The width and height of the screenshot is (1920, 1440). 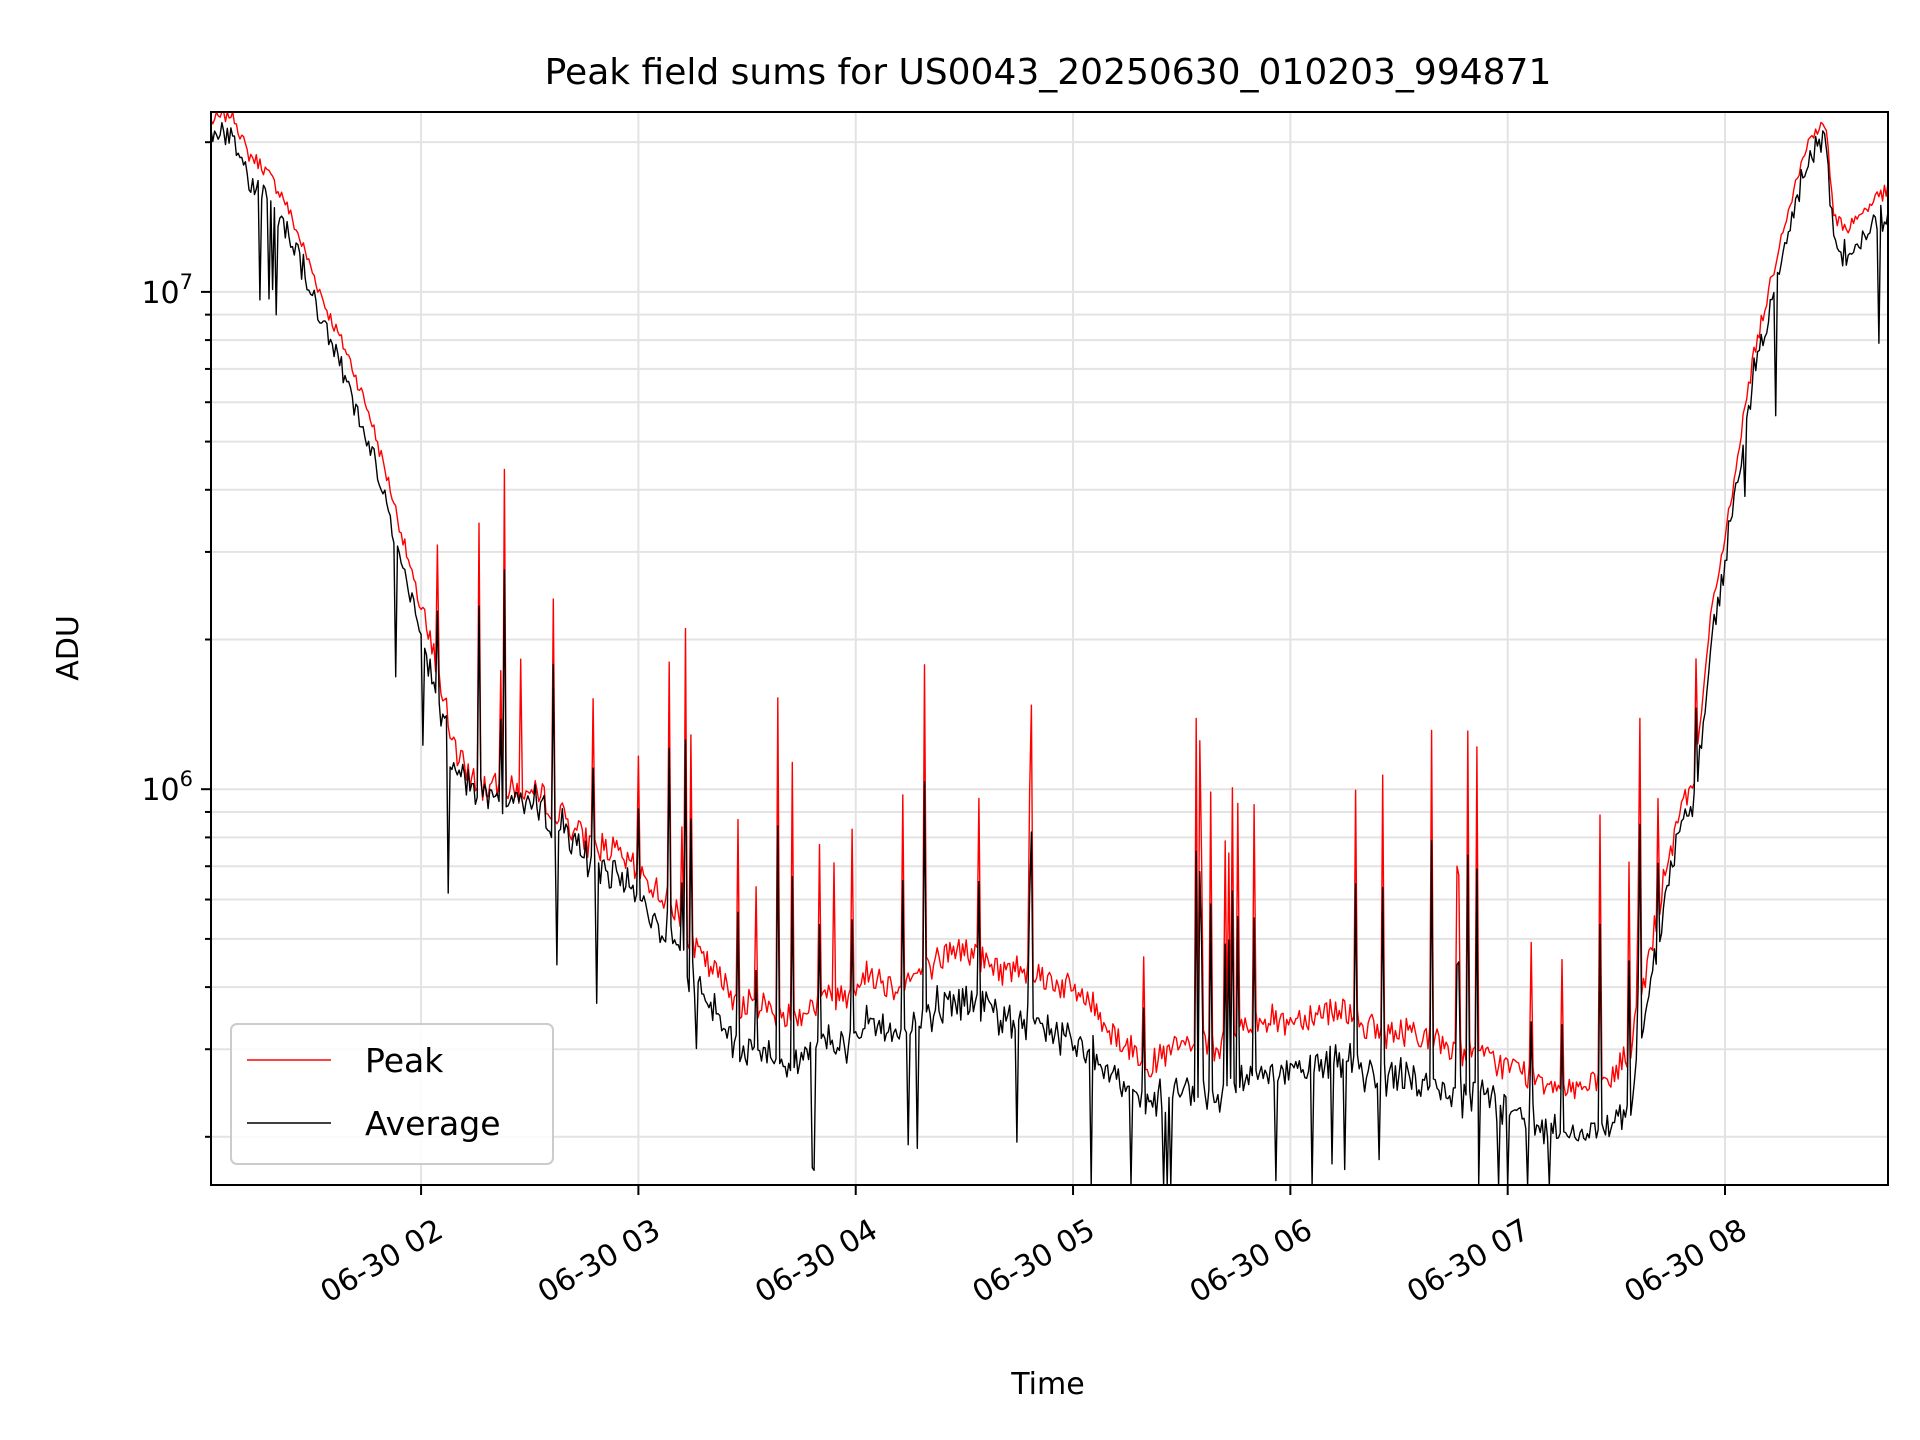 What do you see at coordinates (404, 1060) in the screenshot?
I see `legend-label-peak: Peak` at bounding box center [404, 1060].